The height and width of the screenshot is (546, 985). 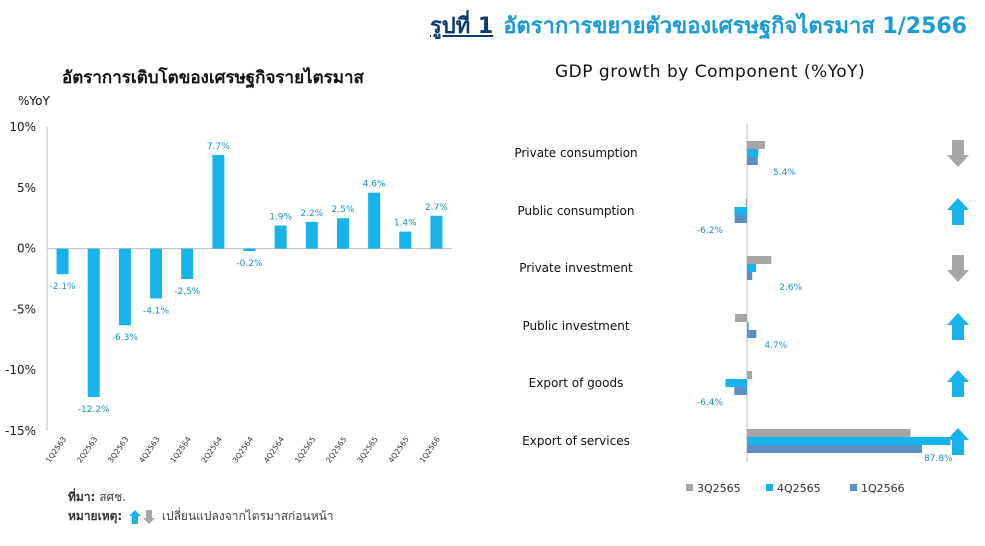 What do you see at coordinates (575, 153) in the screenshot?
I see `category-label: Private consumption` at bounding box center [575, 153].